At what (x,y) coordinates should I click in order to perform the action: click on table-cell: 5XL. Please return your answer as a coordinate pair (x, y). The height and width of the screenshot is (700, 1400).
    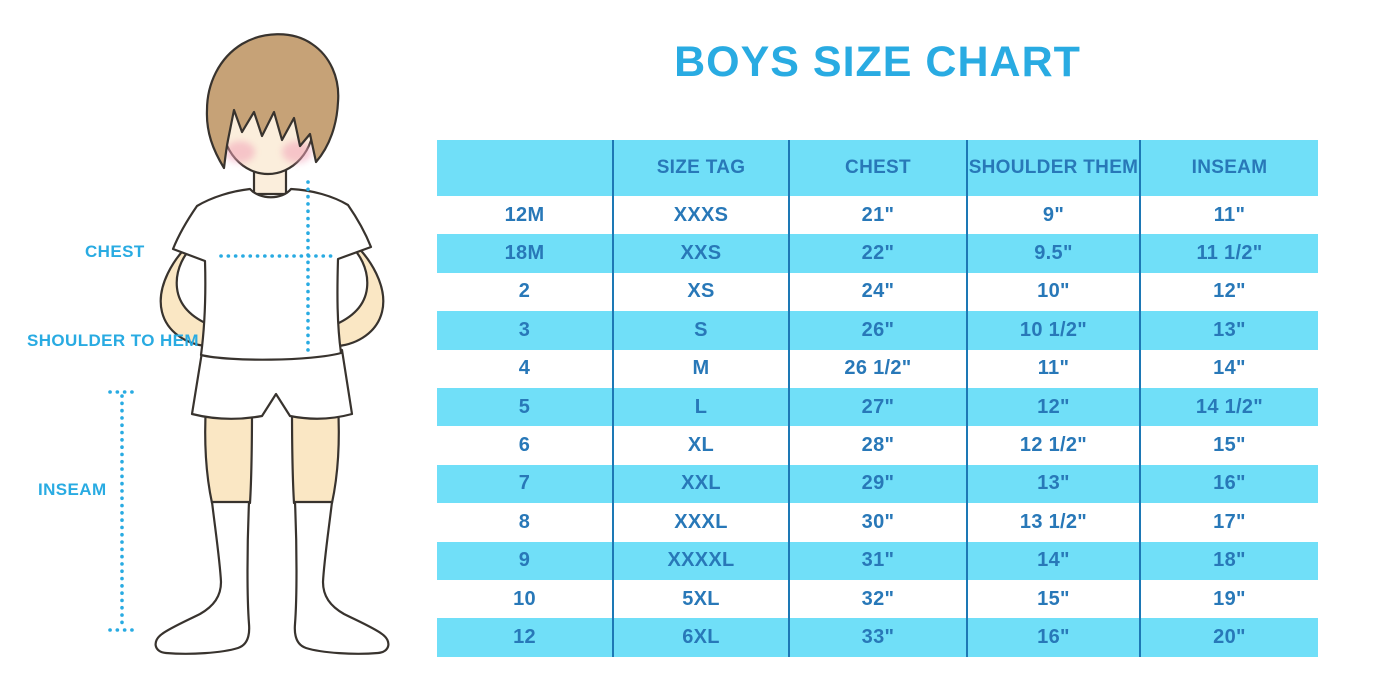
    Looking at the image, I should click on (702, 599).